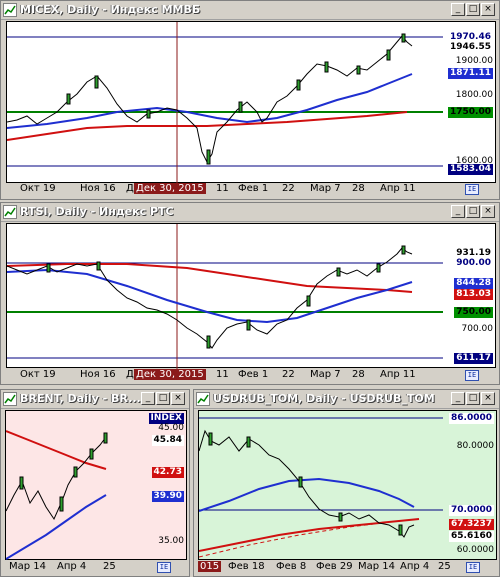 Image resolution: width=500 pixels, height=577 pixels. What do you see at coordinates (171, 428) in the screenshot?
I see `axis-tick: 45.00` at bounding box center [171, 428].